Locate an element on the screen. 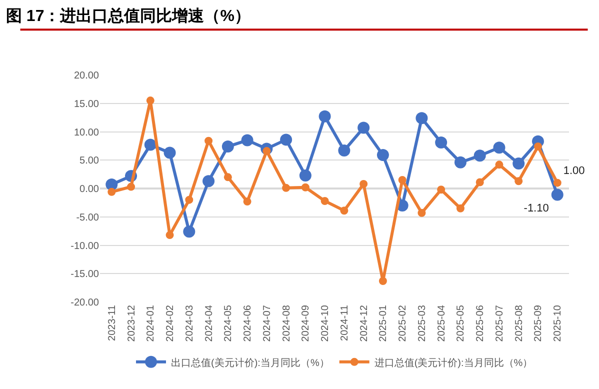  y-tick-label: 20.00 is located at coordinates (87, 76).